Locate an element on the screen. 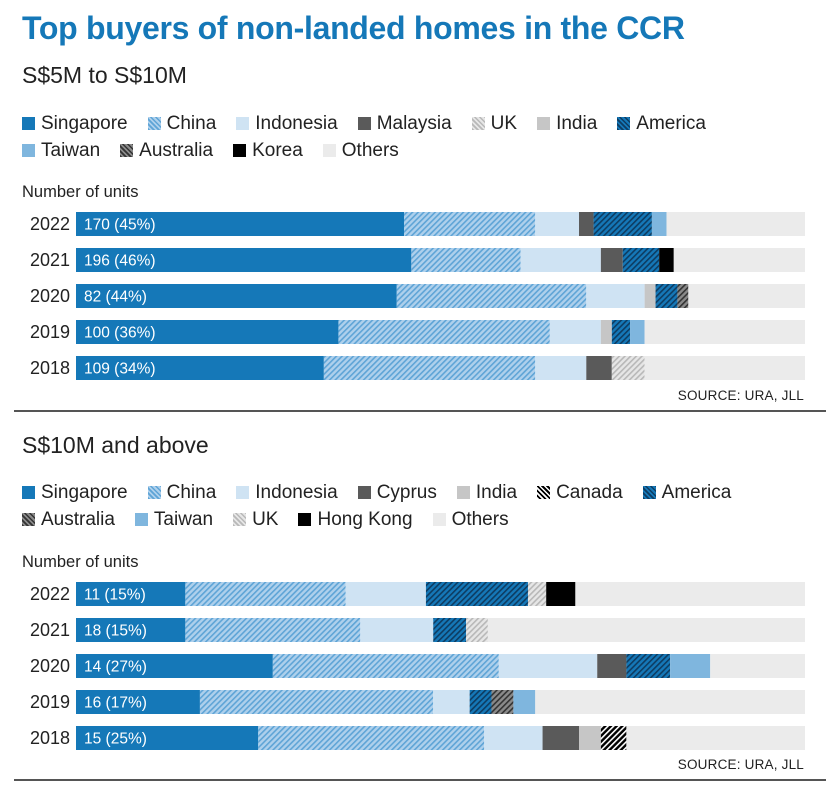 This screenshot has height=800, width=840. year-label: 2022 is located at coordinates (50, 594).